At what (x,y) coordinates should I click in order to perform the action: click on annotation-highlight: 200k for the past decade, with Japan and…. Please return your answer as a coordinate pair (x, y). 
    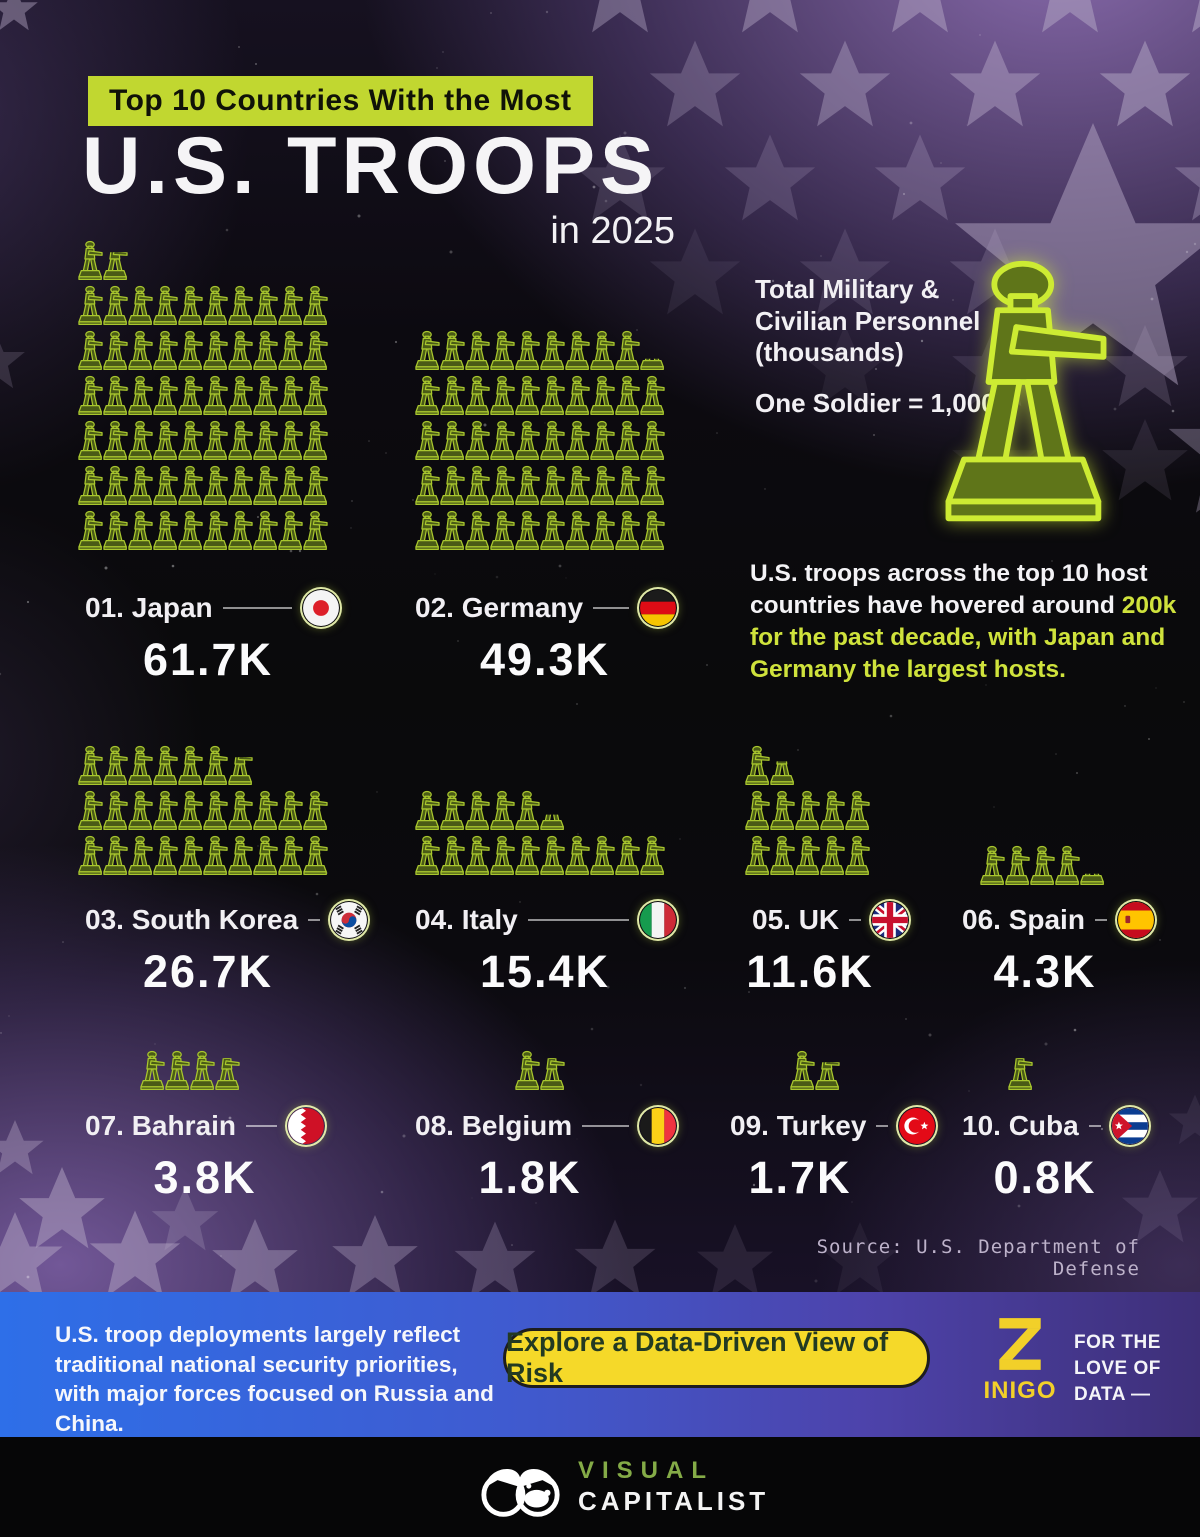
    Looking at the image, I should click on (963, 637).